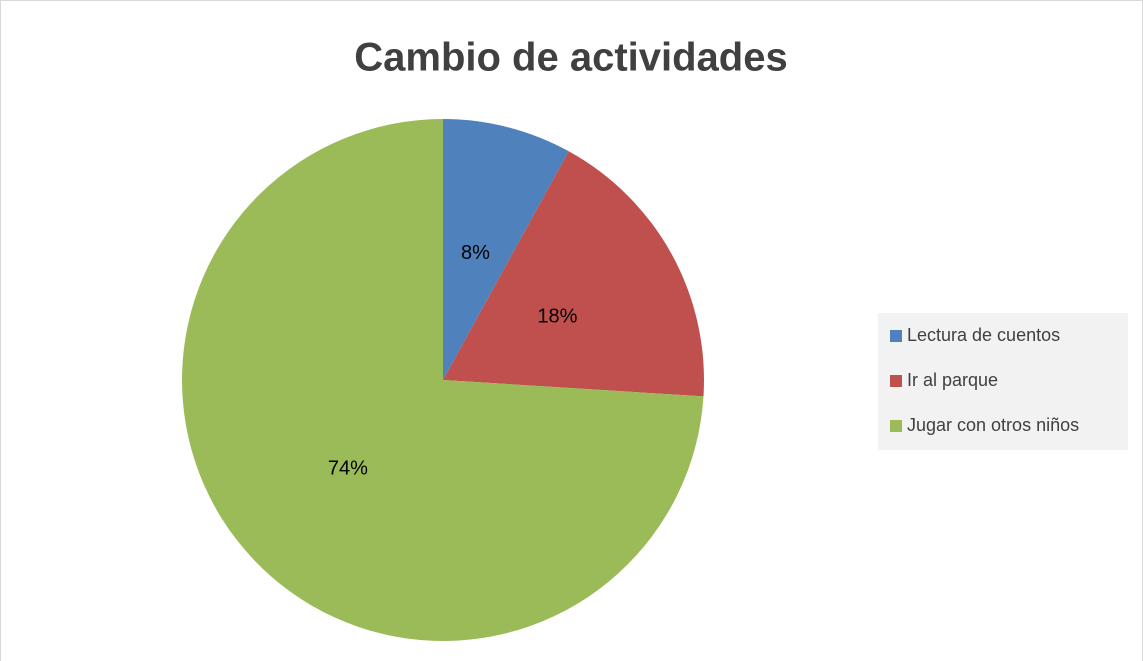 Image resolution: width=1143 pixels, height=661 pixels. I want to click on legend-label: Lectura de cuentos, so click(983, 335).